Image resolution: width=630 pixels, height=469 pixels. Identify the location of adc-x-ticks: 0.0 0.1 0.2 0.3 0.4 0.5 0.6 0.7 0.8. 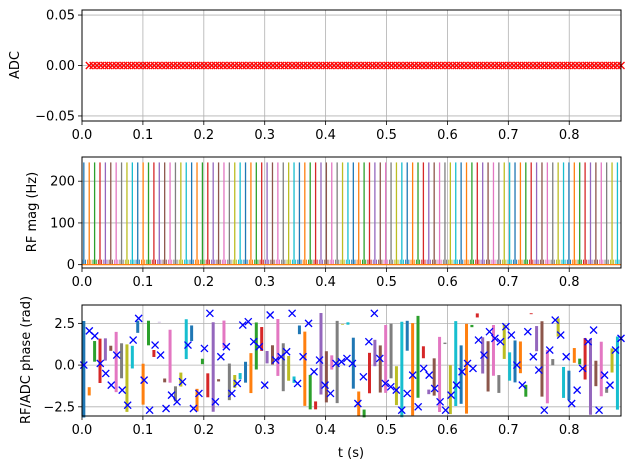
(326, 132).